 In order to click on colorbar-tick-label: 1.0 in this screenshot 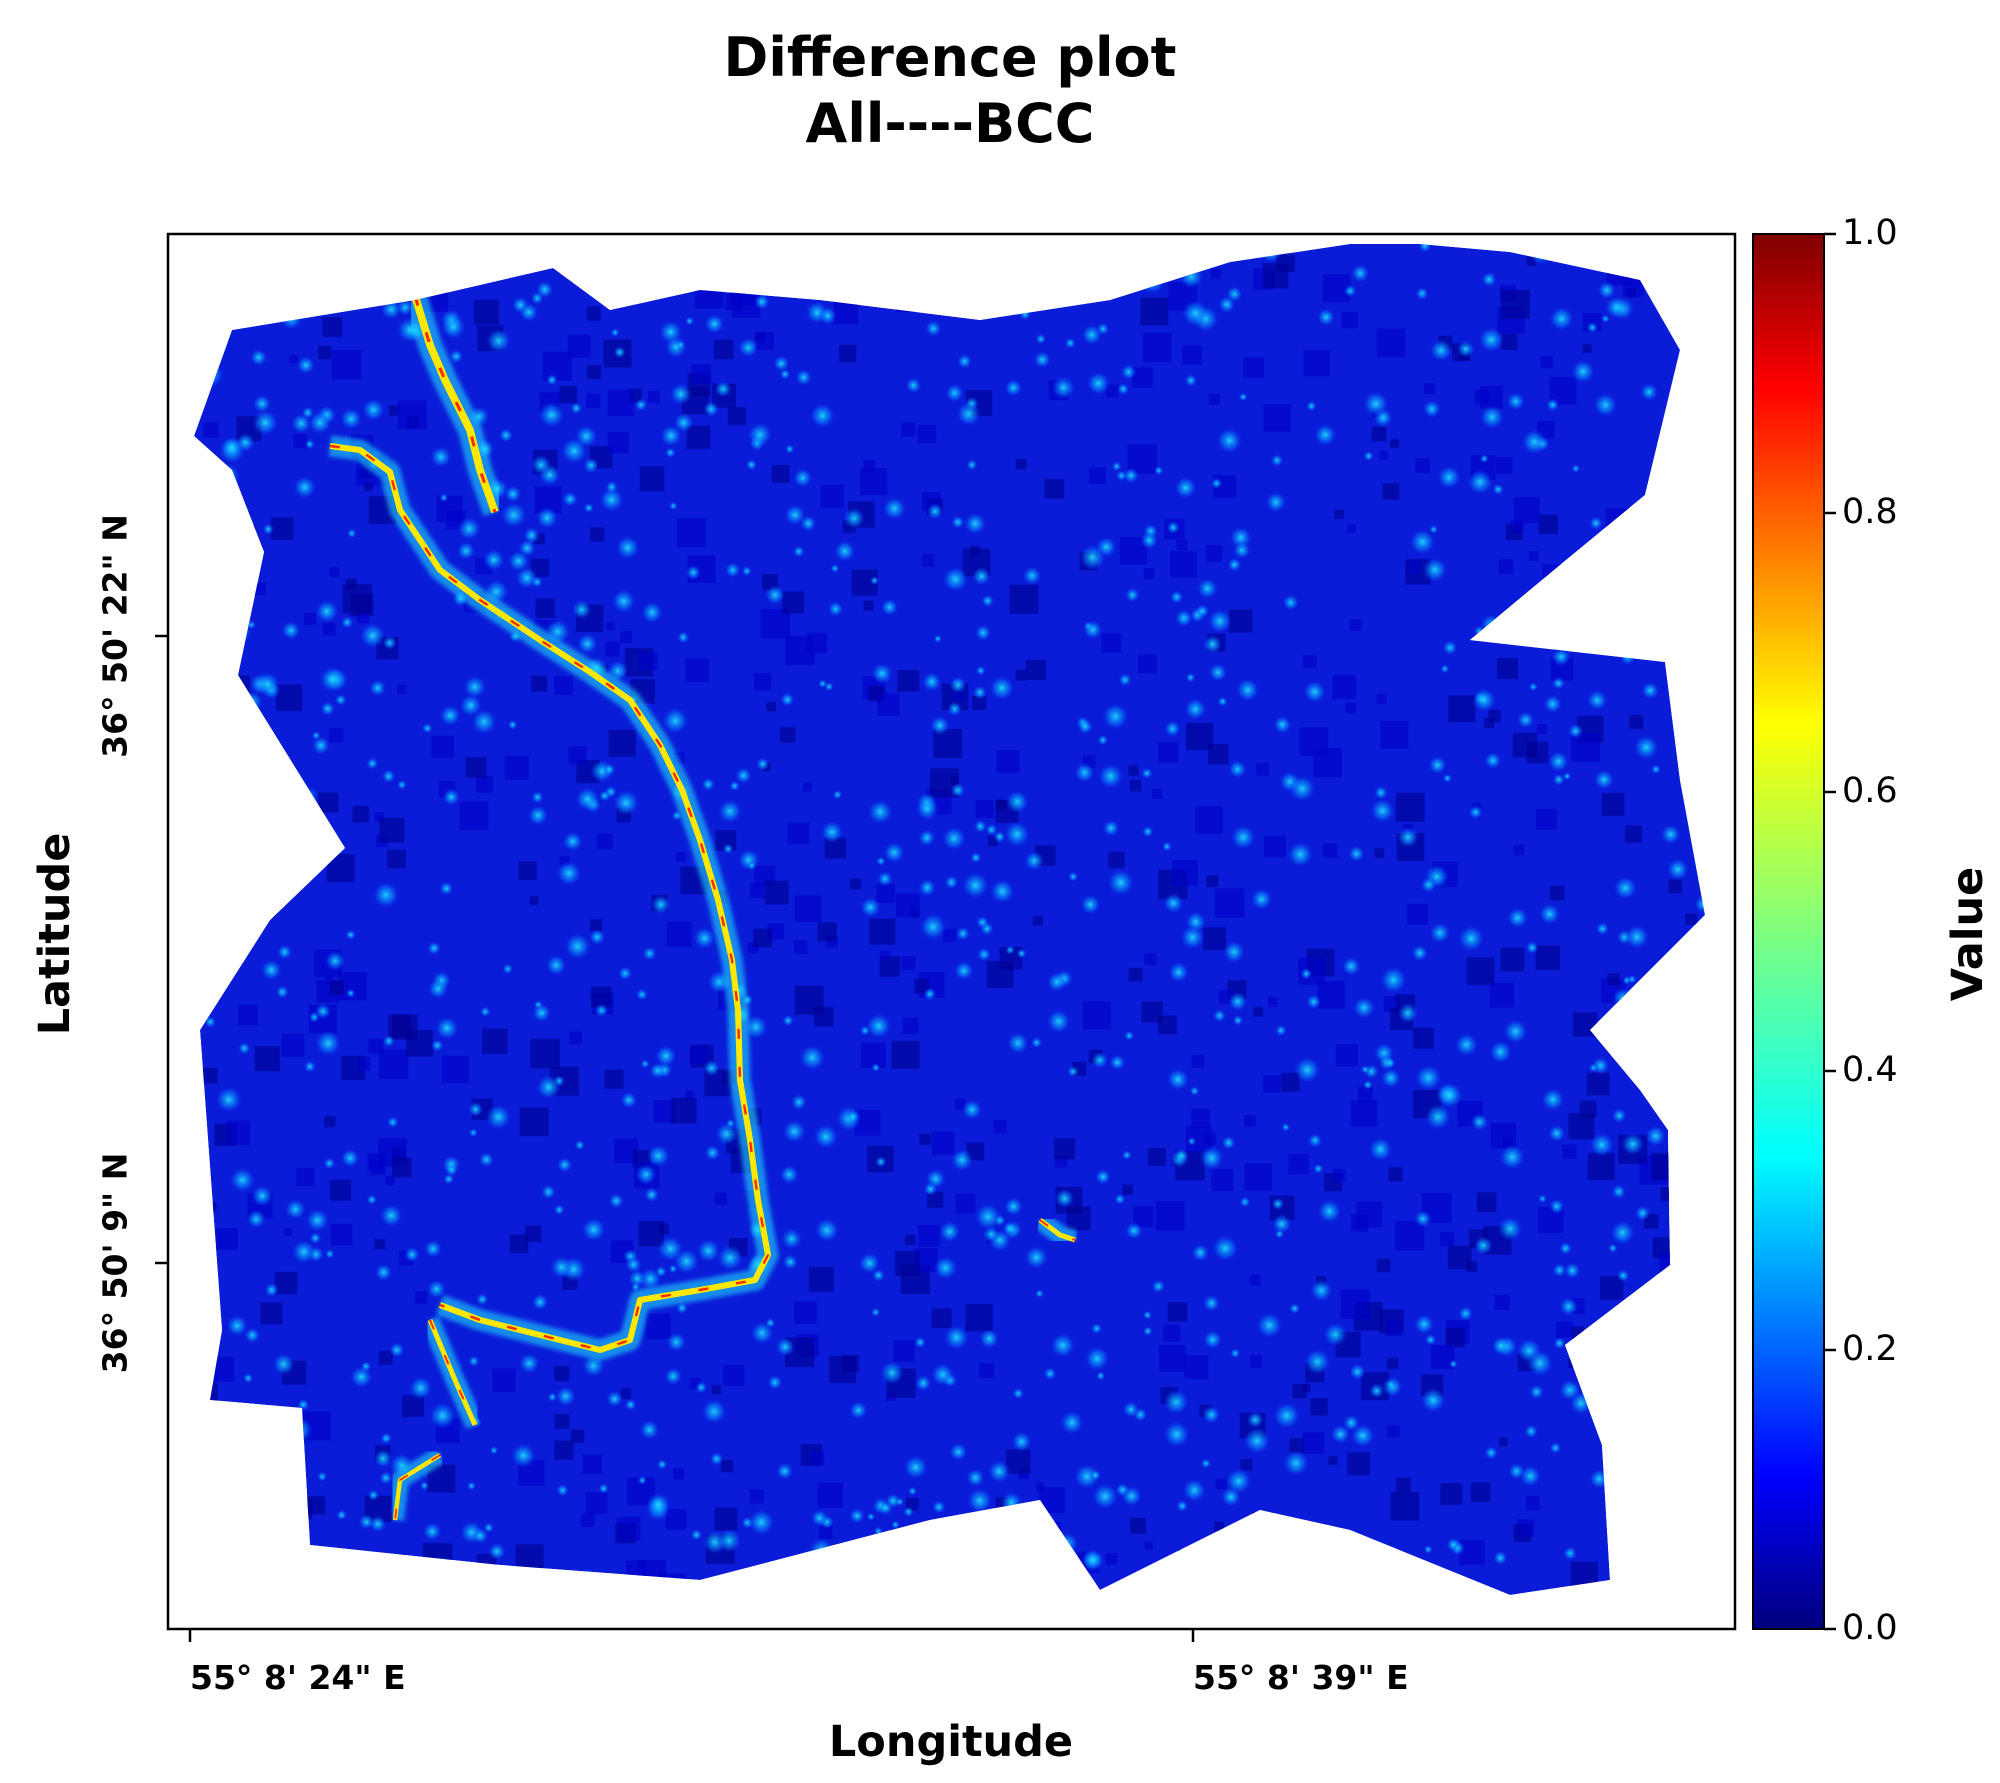, I will do `click(1870, 233)`.